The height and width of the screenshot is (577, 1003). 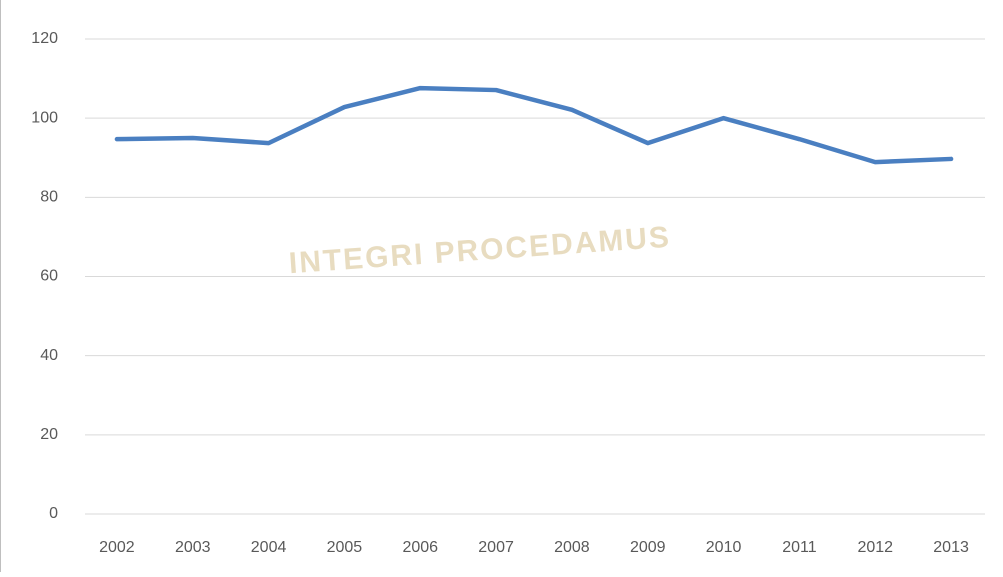 What do you see at coordinates (648, 547) in the screenshot?
I see `x-tick-label: 2009` at bounding box center [648, 547].